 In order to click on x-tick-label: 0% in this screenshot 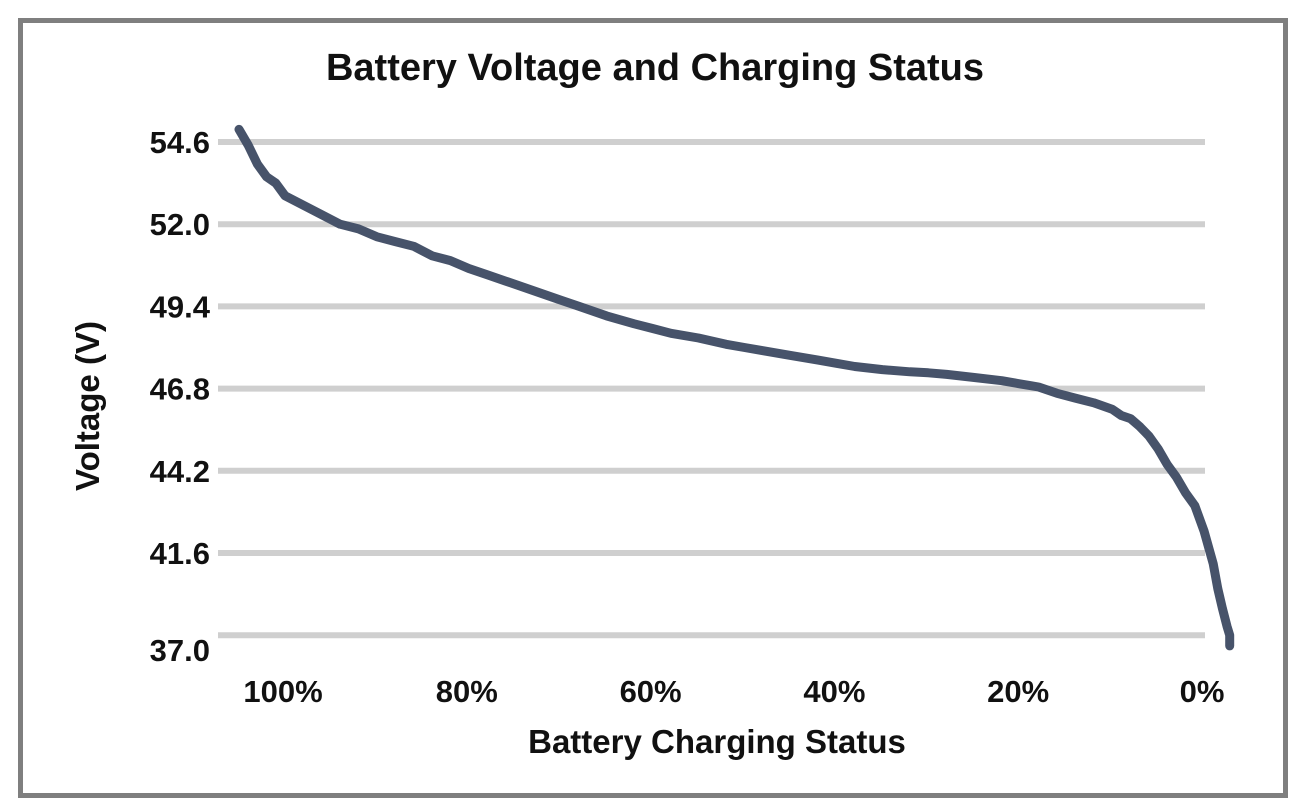, I will do `click(1202, 691)`.